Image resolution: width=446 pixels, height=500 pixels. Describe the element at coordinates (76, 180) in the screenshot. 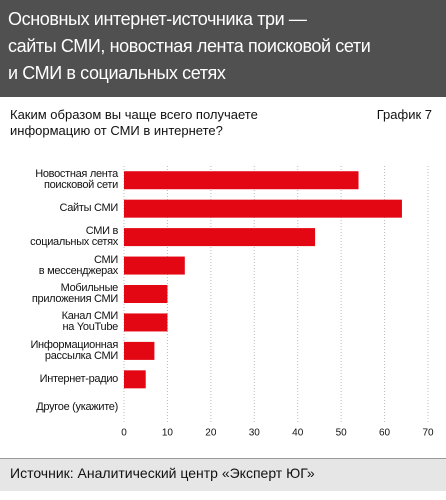

I see `y-tick-label: Новостная лента поисковой сети` at that location.